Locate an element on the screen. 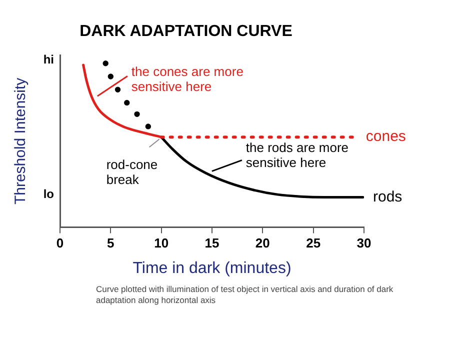 The image size is (474, 355). x-tick-label: 20 is located at coordinates (262, 243).